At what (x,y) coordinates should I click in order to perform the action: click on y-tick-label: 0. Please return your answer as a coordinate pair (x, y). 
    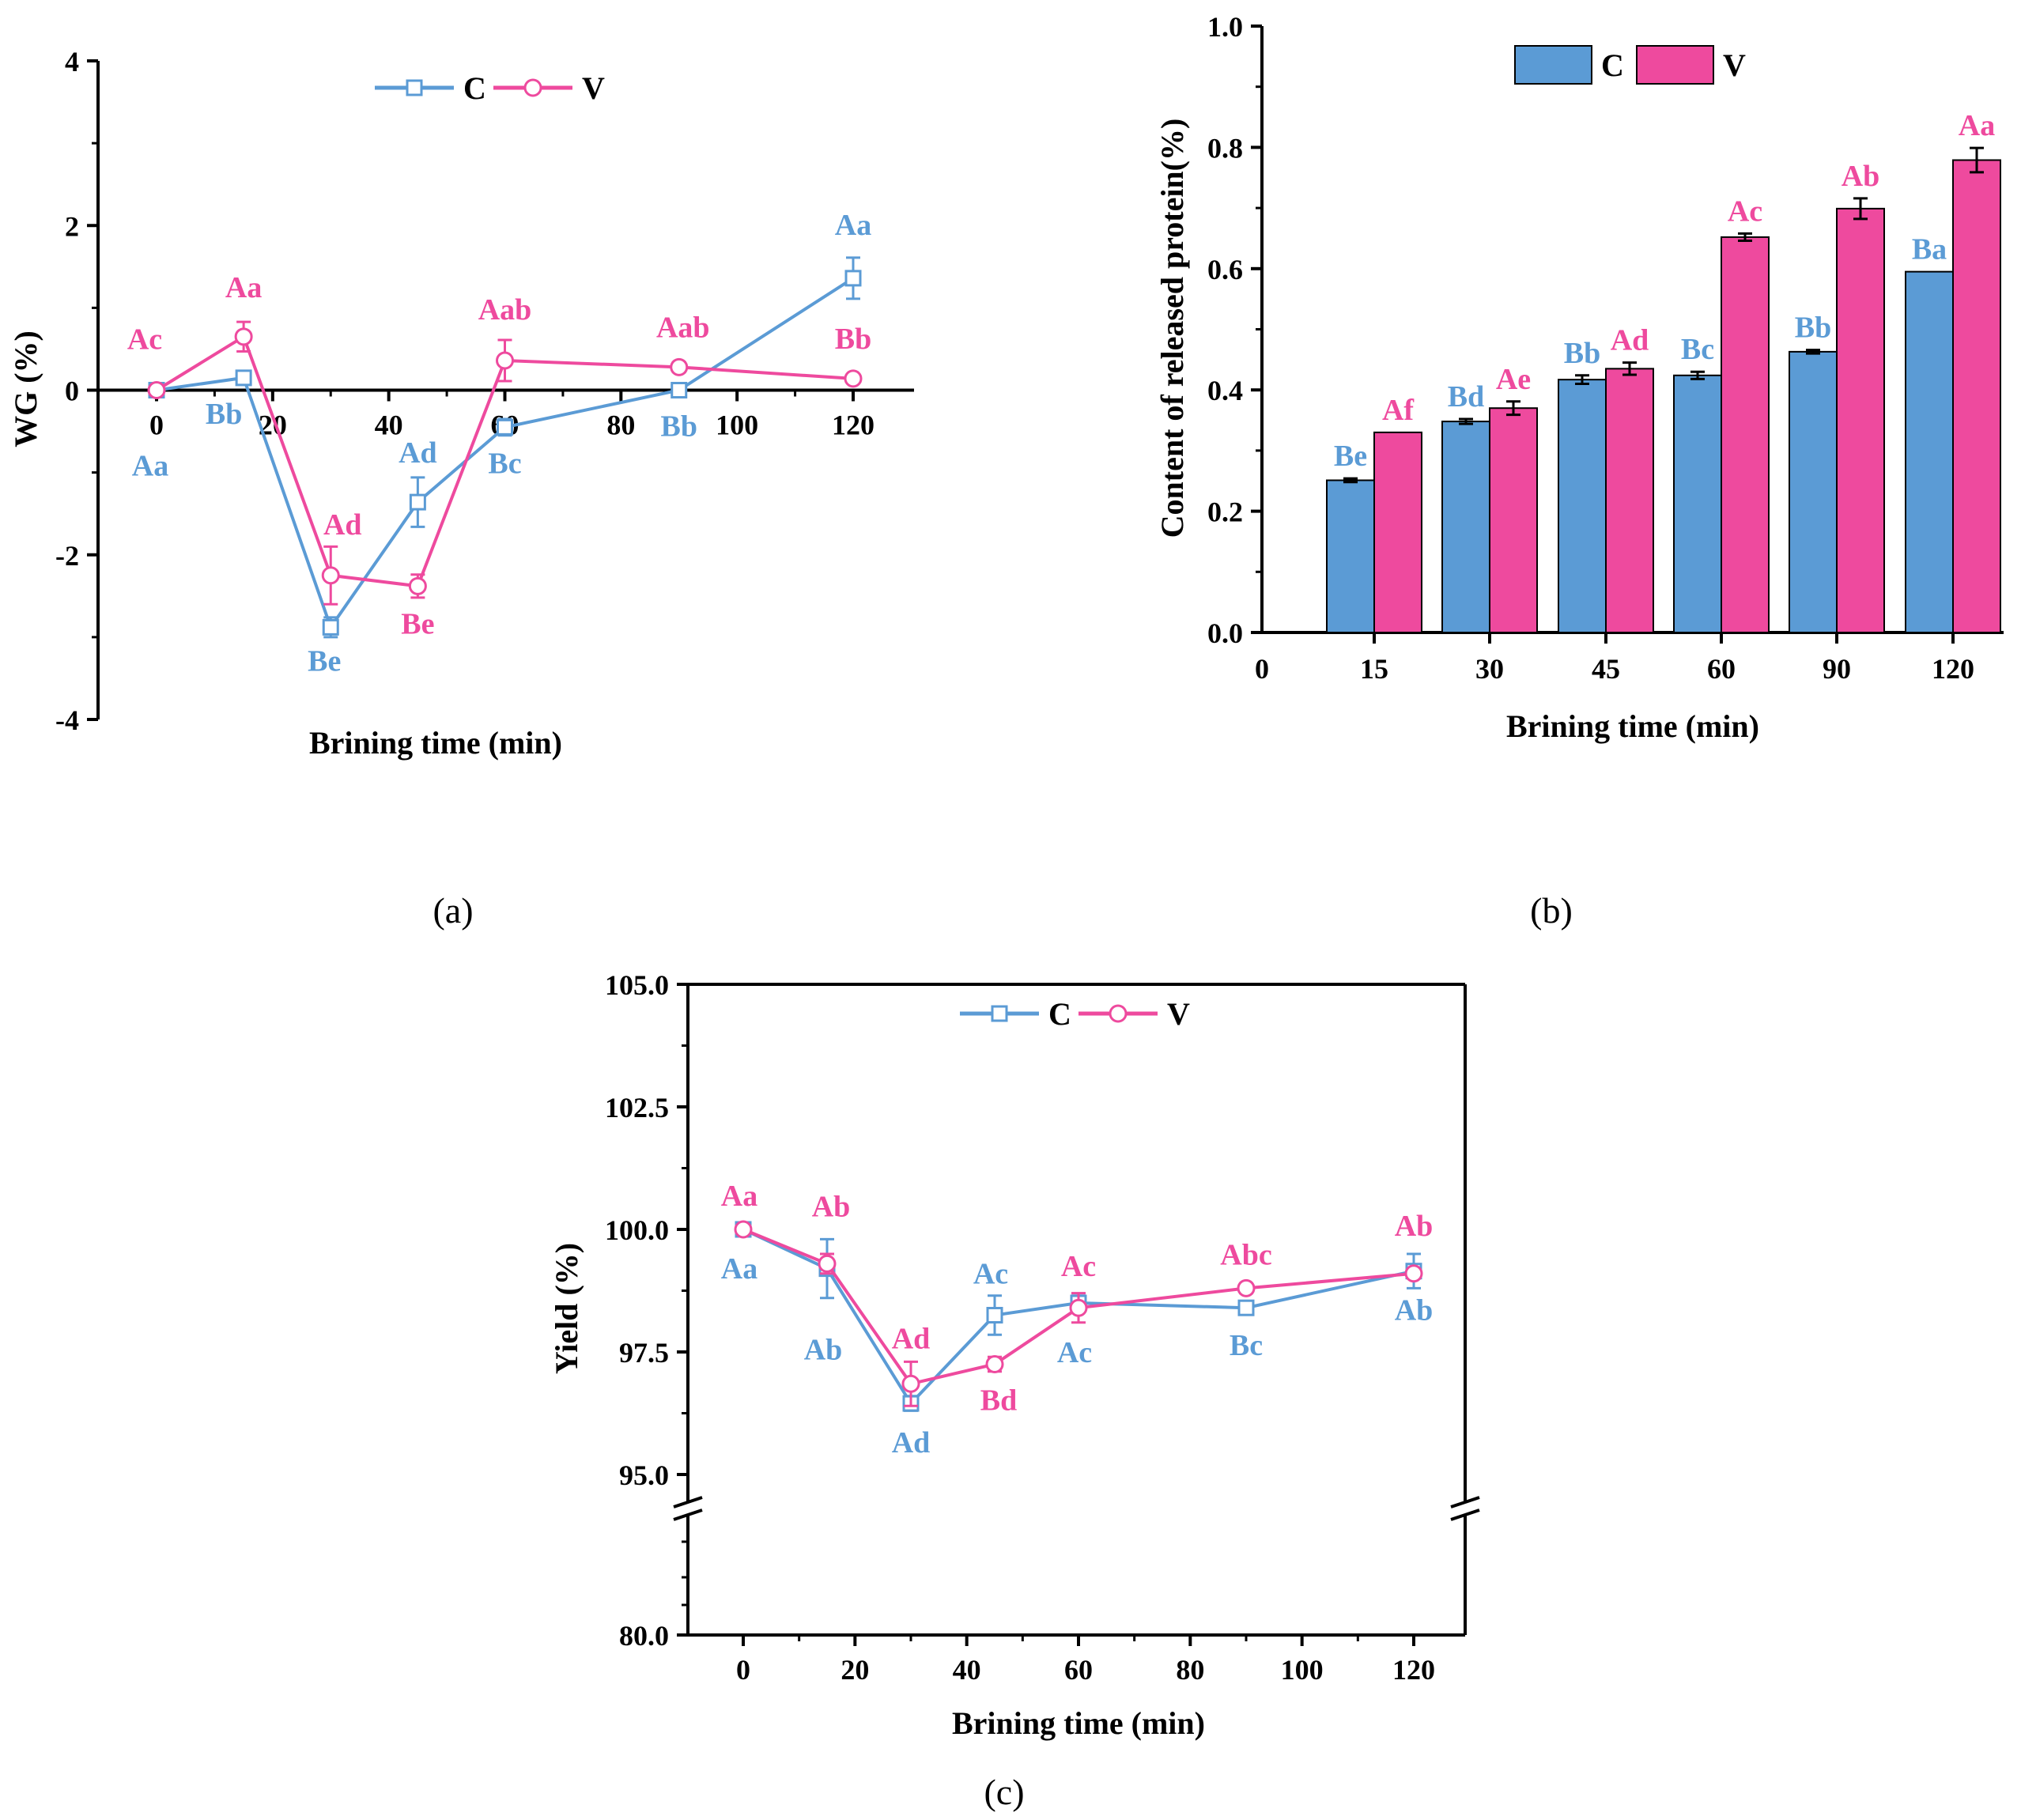
    Looking at the image, I should click on (72, 391).